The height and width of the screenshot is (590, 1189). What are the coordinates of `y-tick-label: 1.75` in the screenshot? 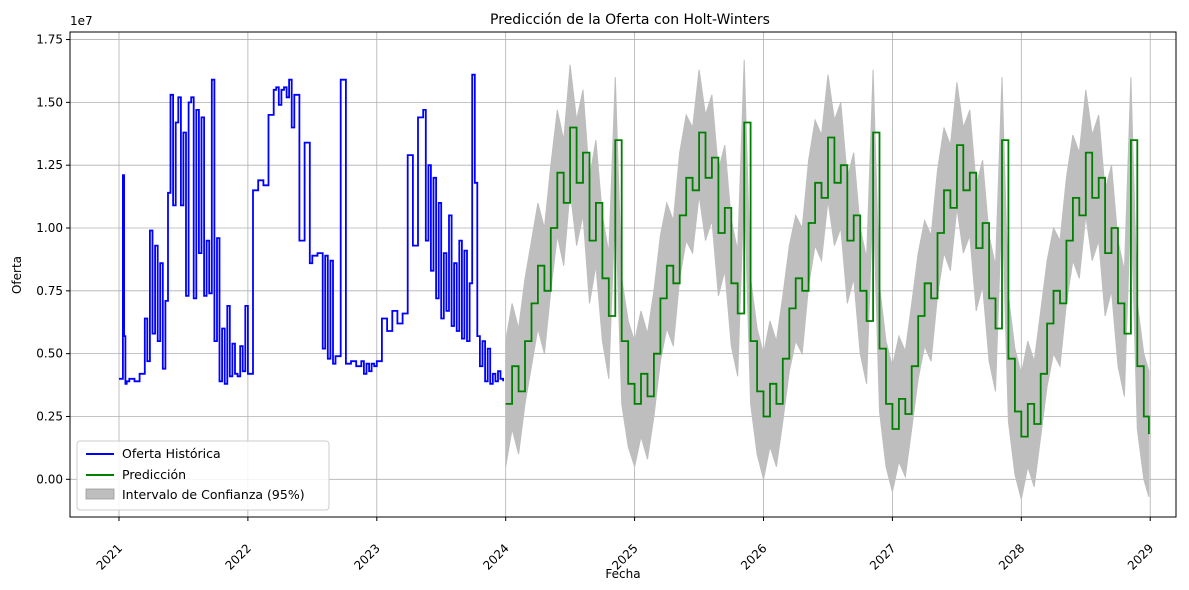 It's located at (49, 40).